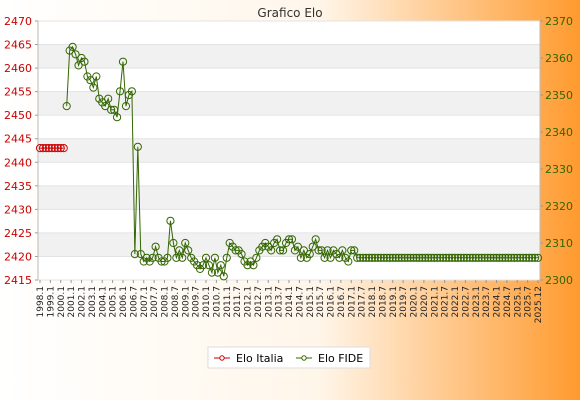  Describe the element at coordinates (508, 302) in the screenshot. I see `x-tick-label: 2024.7` at that location.